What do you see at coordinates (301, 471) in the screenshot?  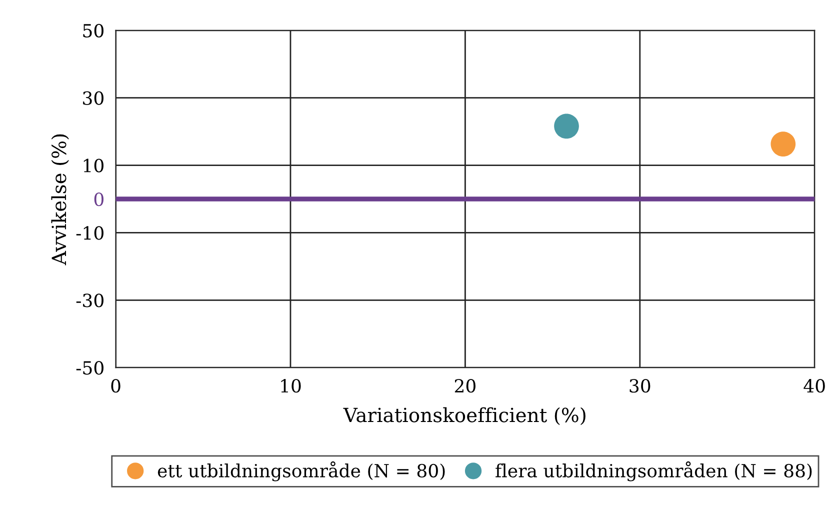 I see `legend-label: ett utbildningsområde (N = 80)` at bounding box center [301, 471].